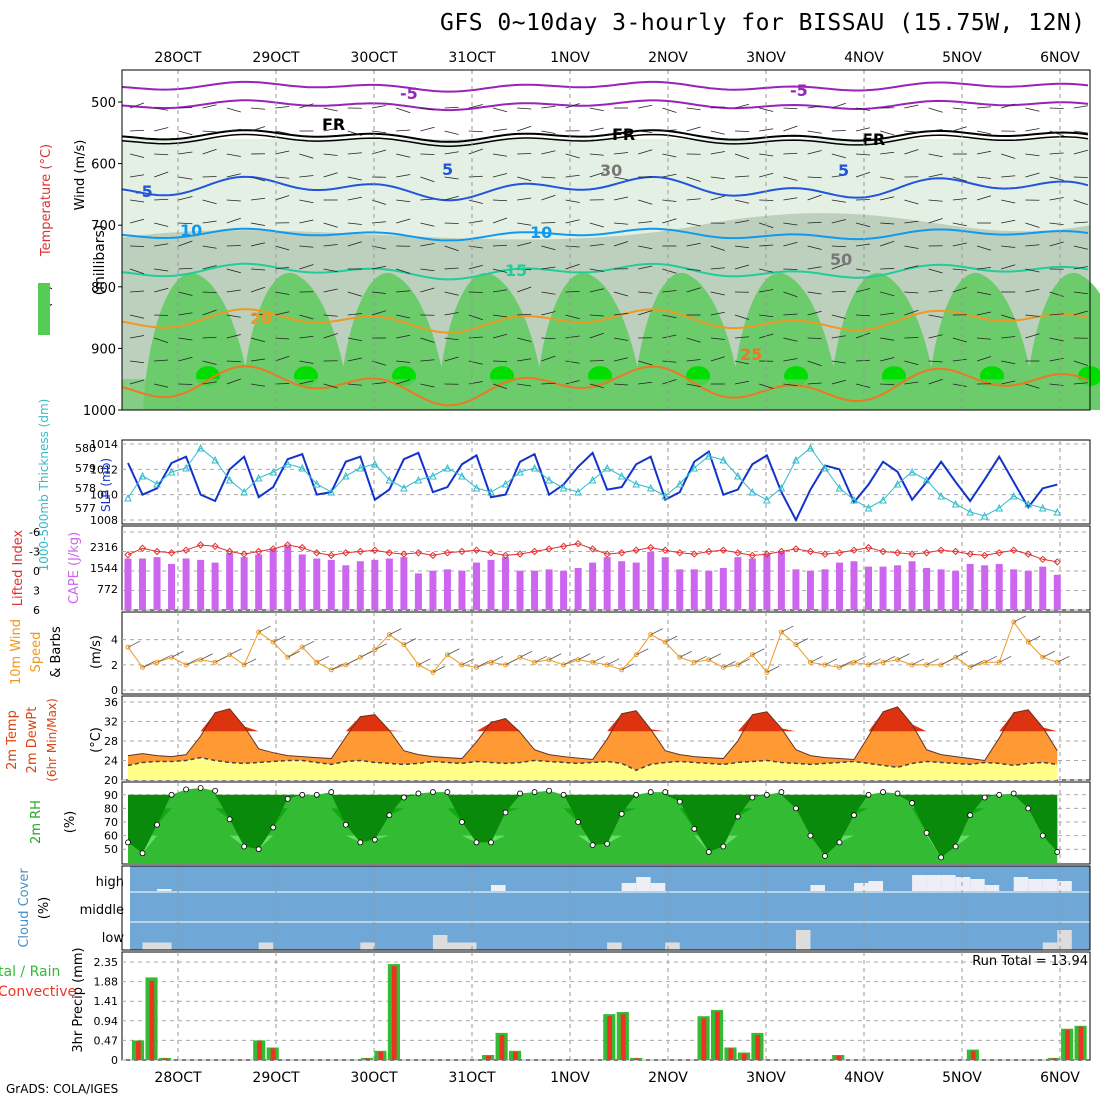 The image size is (1100, 1100). What do you see at coordinates (85, 488) in the screenshot?
I see `thickness-tick-label: 578` at bounding box center [85, 488].